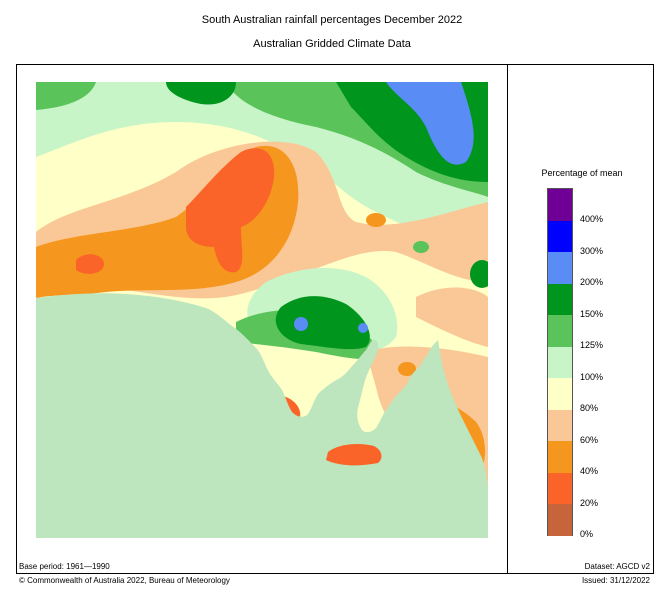 The image size is (664, 597). What do you see at coordinates (376, 220) in the screenshot?
I see `zone-40-60-dot` at bounding box center [376, 220].